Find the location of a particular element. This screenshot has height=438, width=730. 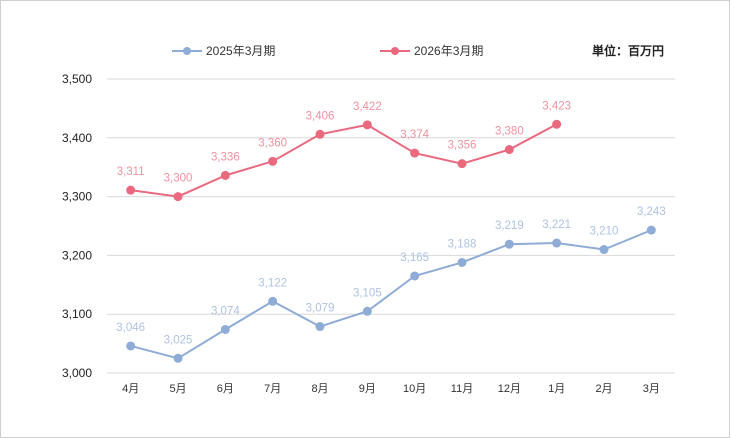

data-label: 3,406 is located at coordinates (320, 116).